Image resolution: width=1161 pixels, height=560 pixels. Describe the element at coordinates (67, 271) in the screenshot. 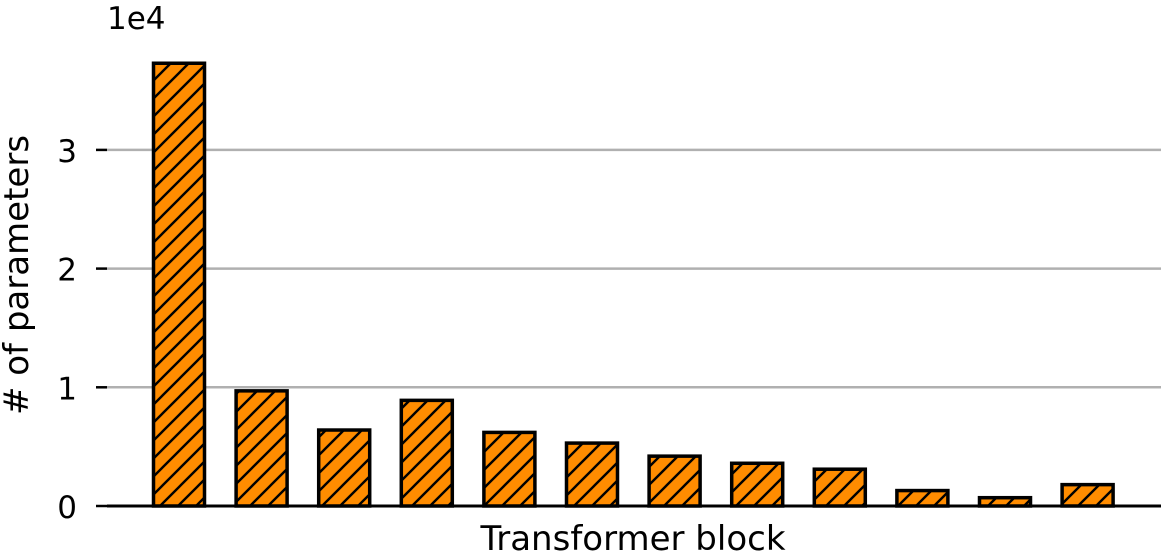

I see `y-tick-label-2: 2` at that location.